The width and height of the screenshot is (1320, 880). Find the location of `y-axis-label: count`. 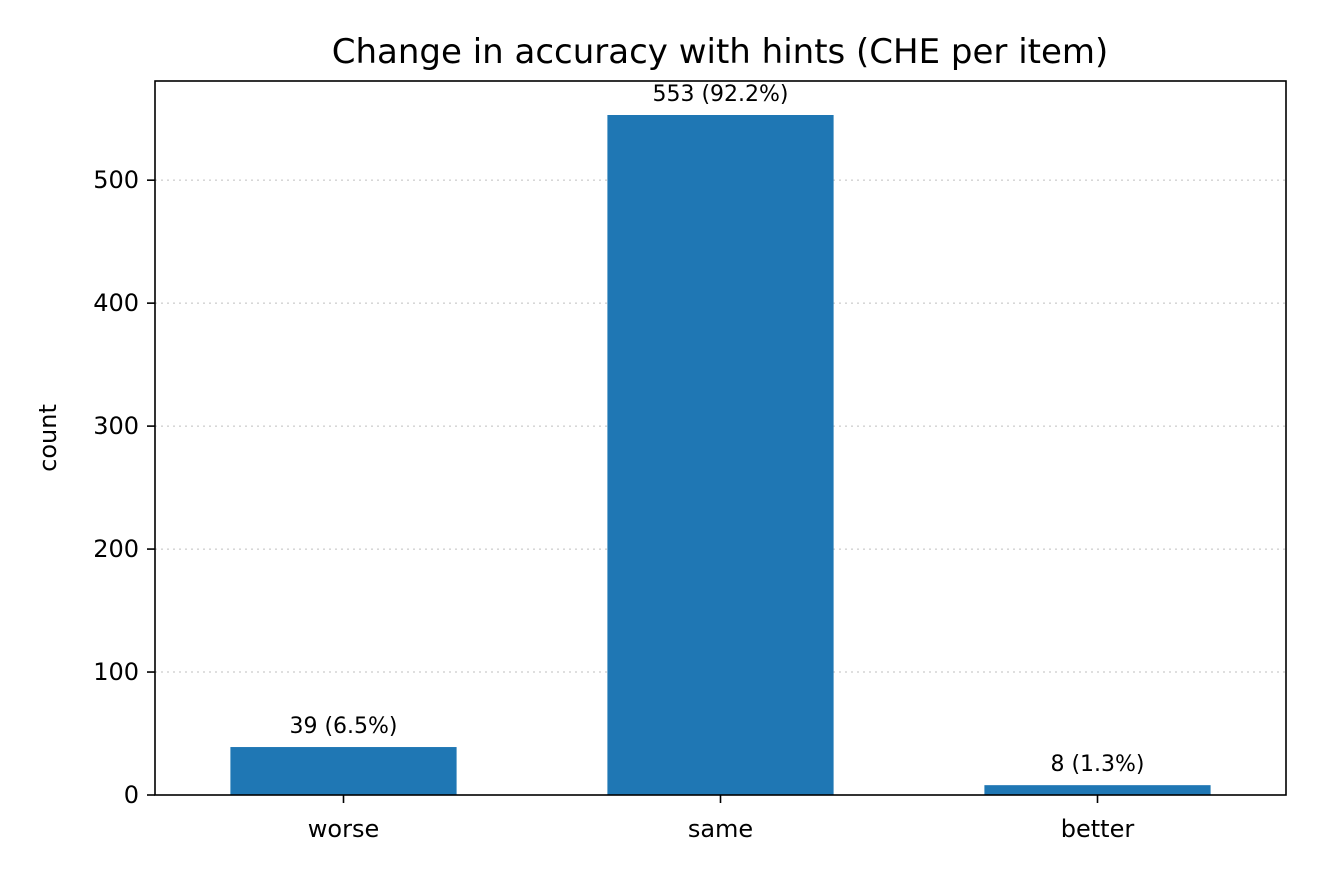

y-axis-label: count is located at coordinates (48, 438).